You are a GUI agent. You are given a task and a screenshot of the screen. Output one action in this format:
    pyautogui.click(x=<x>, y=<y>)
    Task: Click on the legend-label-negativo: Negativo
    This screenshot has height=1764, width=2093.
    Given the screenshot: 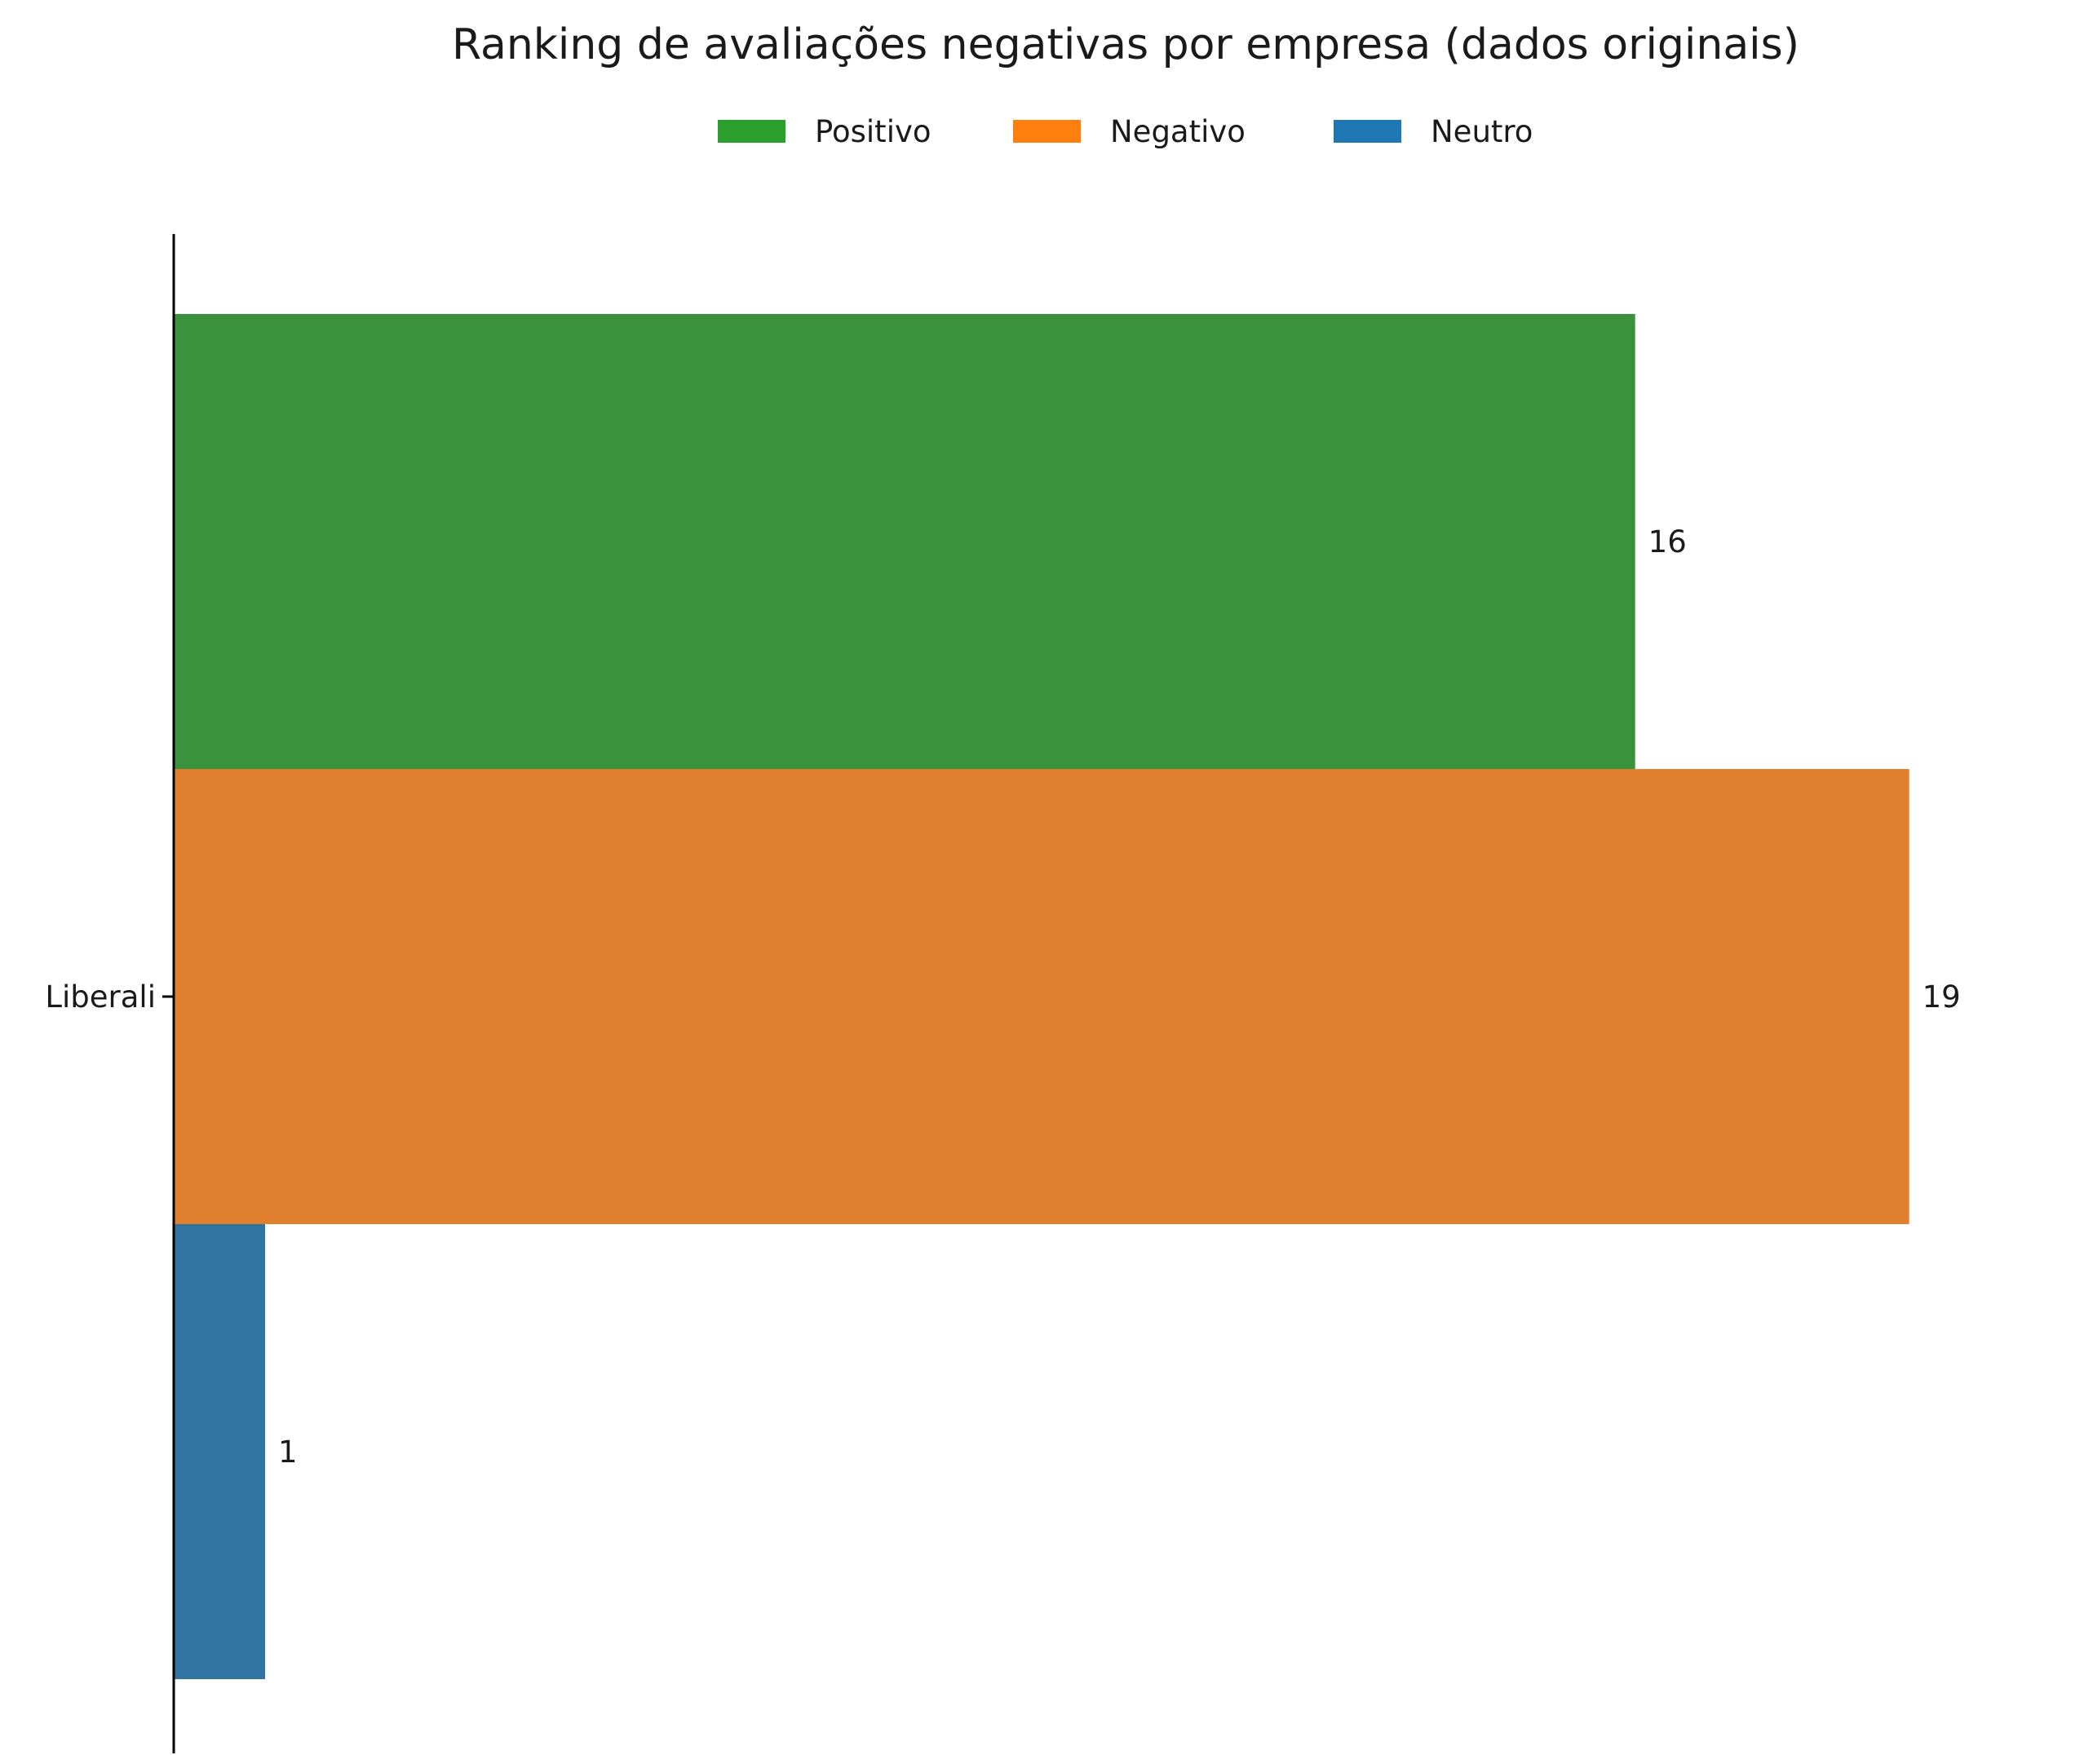 What is the action you would take?
    pyautogui.click(x=1178, y=131)
    